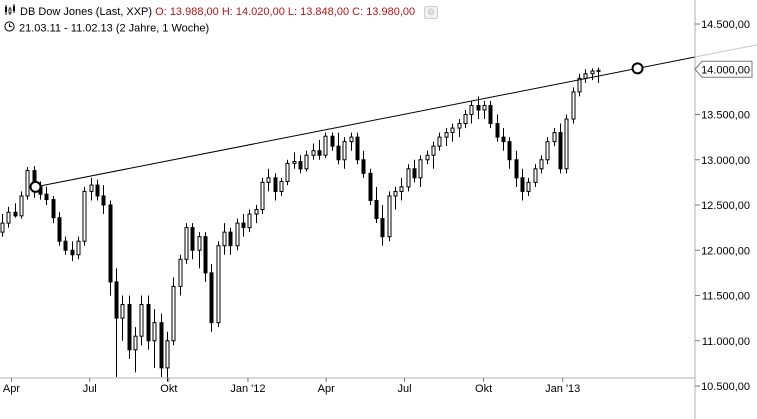 This screenshot has height=419, width=757. What do you see at coordinates (247, 389) in the screenshot?
I see `x-tick-label: Jan '12` at bounding box center [247, 389].